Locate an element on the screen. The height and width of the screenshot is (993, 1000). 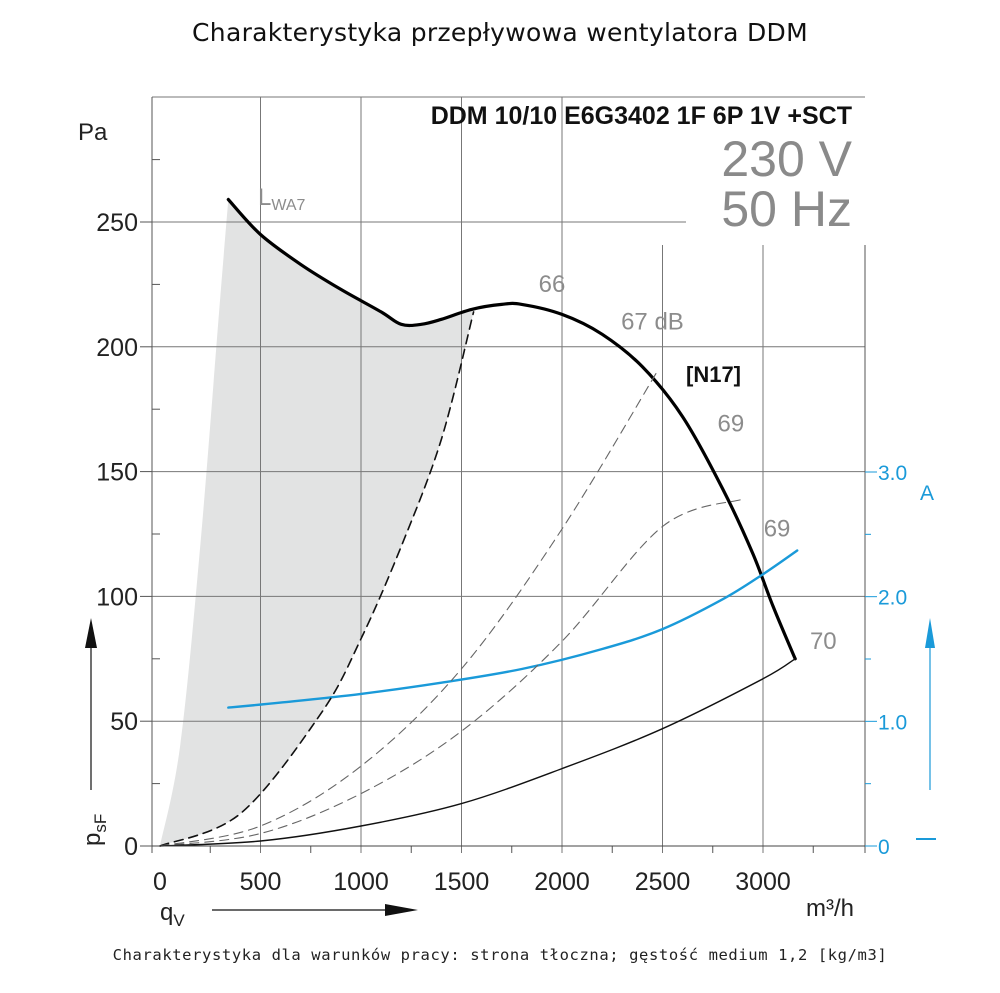
frequency-label: 50 Hz is located at coordinates (786, 209).